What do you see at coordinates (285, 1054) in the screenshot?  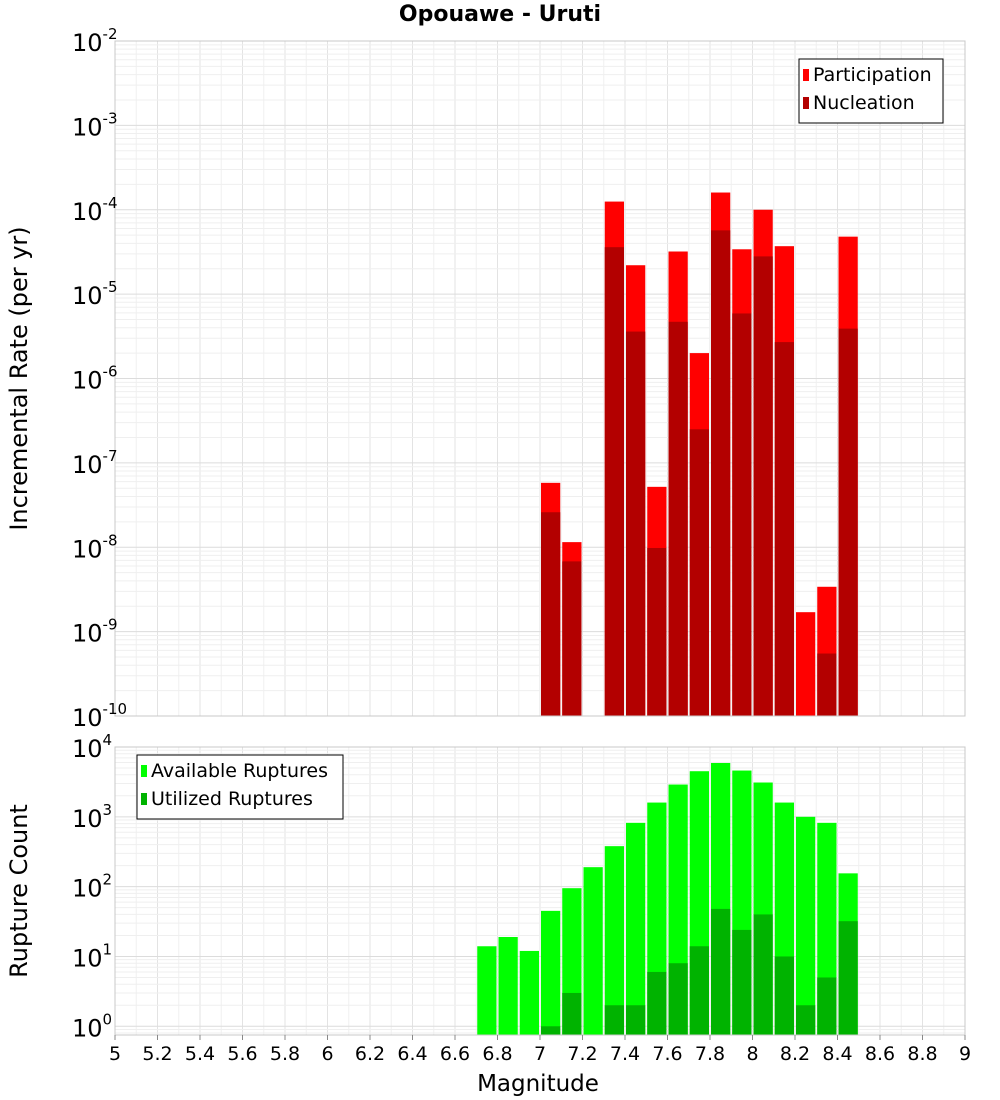 I see `x-tick-label: 5.8` at bounding box center [285, 1054].